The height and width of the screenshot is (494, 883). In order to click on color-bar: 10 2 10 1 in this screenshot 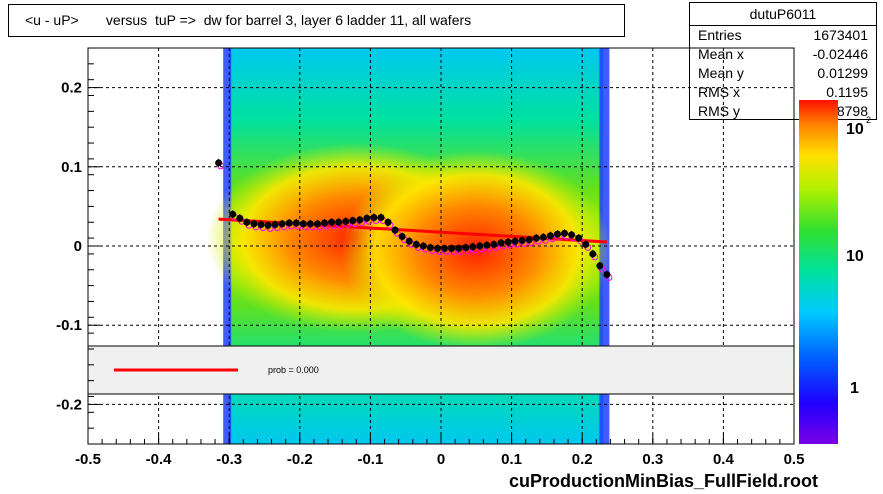, I will do `click(835, 272)`.